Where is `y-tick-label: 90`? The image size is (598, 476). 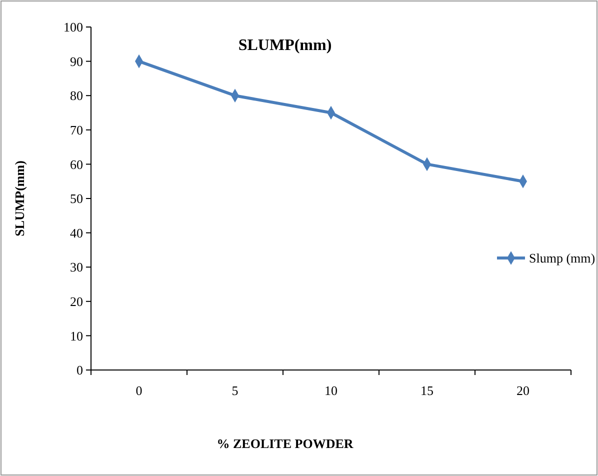 y-tick-label: 90 is located at coordinates (76, 61).